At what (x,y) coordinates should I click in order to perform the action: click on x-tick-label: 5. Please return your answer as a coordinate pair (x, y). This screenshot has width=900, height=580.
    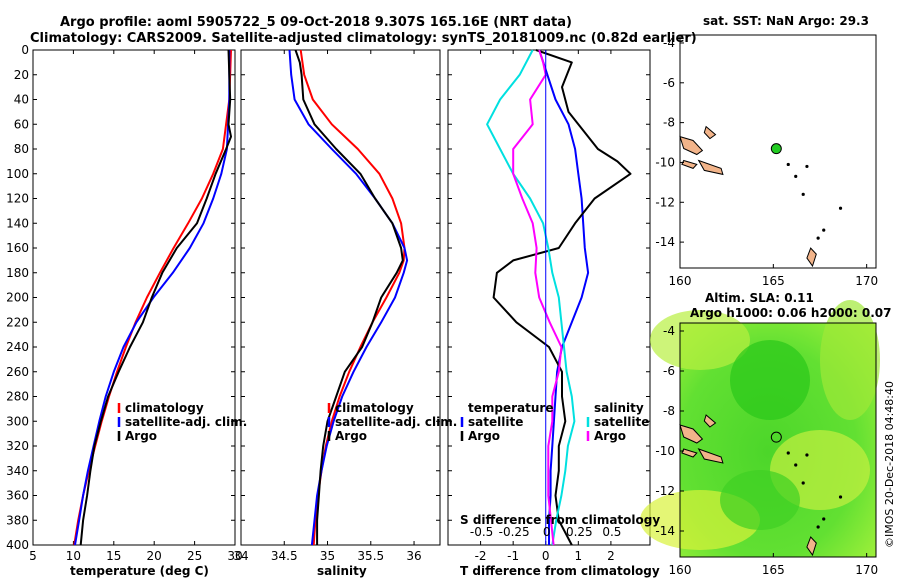
    Looking at the image, I should click on (33, 556).